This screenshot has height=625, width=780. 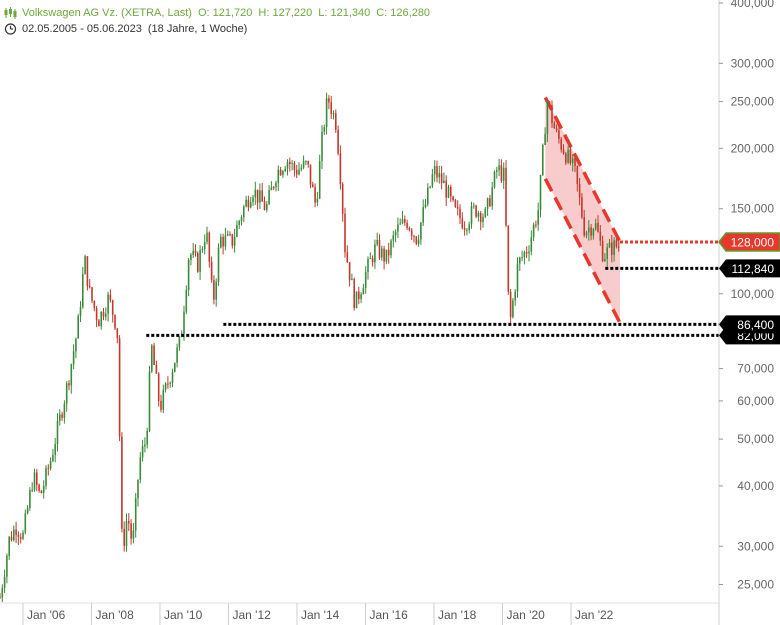 I want to click on support-label: 86,400, so click(x=749, y=324).